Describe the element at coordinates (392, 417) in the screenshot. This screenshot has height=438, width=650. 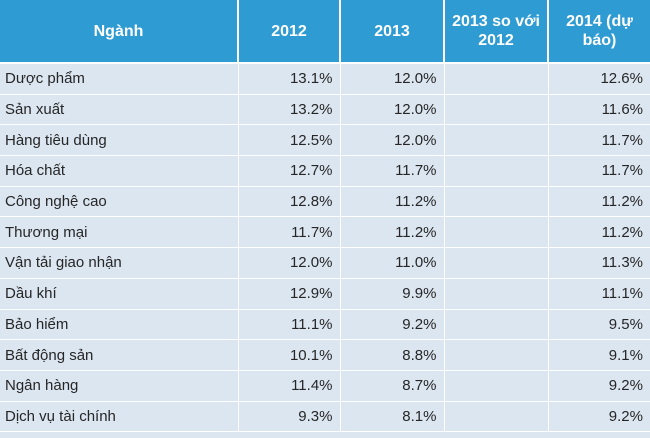
I see `cell-2013: 8.1%` at that location.